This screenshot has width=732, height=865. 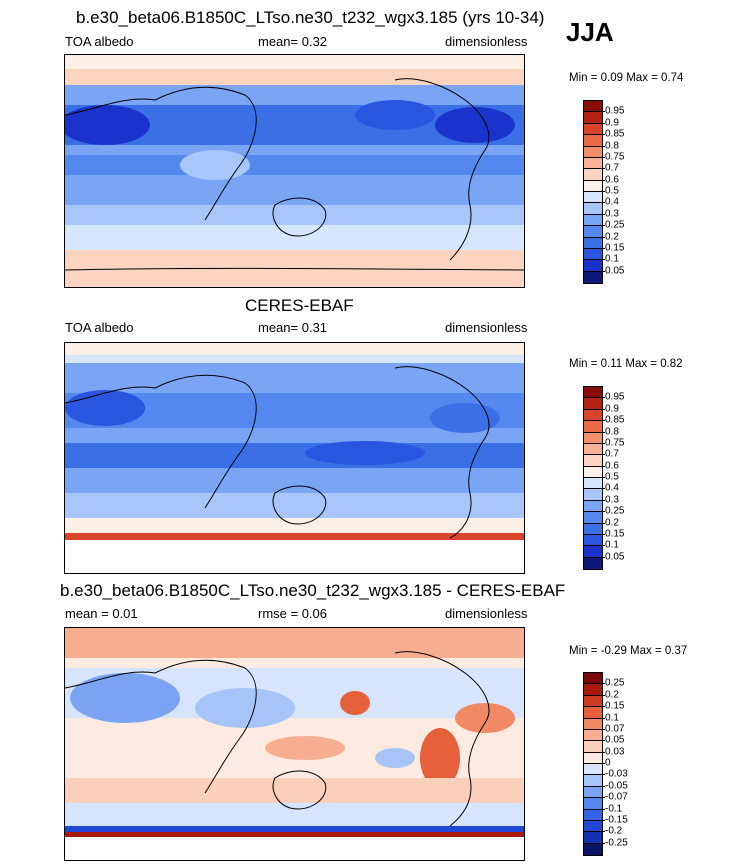 What do you see at coordinates (293, 613) in the screenshot?
I see `panel3-rmse-label: rmse = 0.06` at bounding box center [293, 613].